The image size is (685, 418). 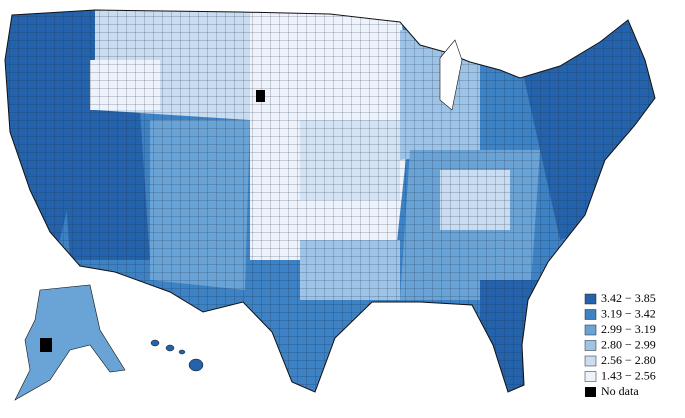 I want to click on alaska, so click(x=70, y=342).